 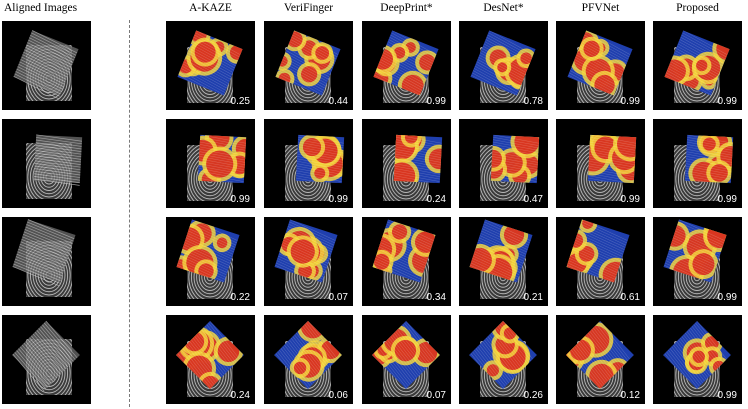 I want to click on similarity-score: 0.47, so click(x=533, y=199).